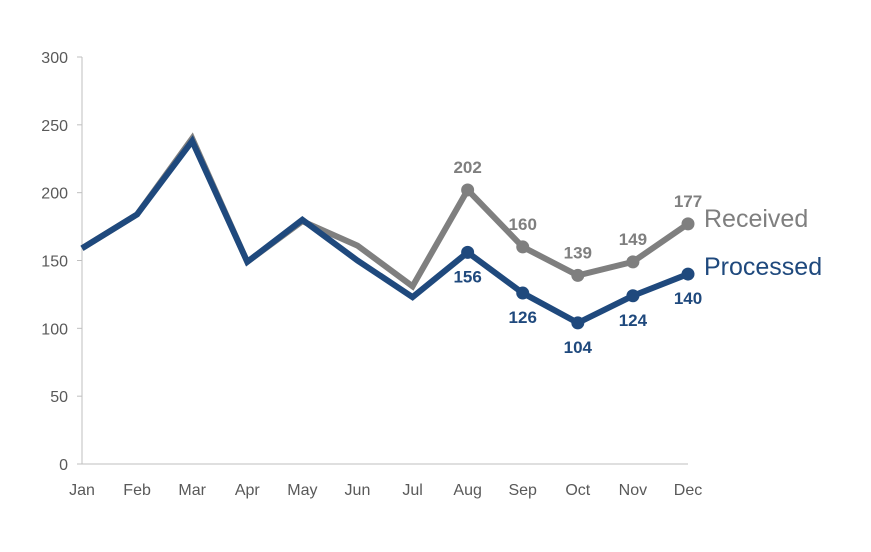 The image size is (871, 552). Describe the element at coordinates (523, 293) in the screenshot. I see `data-point-processed-sep` at that location.